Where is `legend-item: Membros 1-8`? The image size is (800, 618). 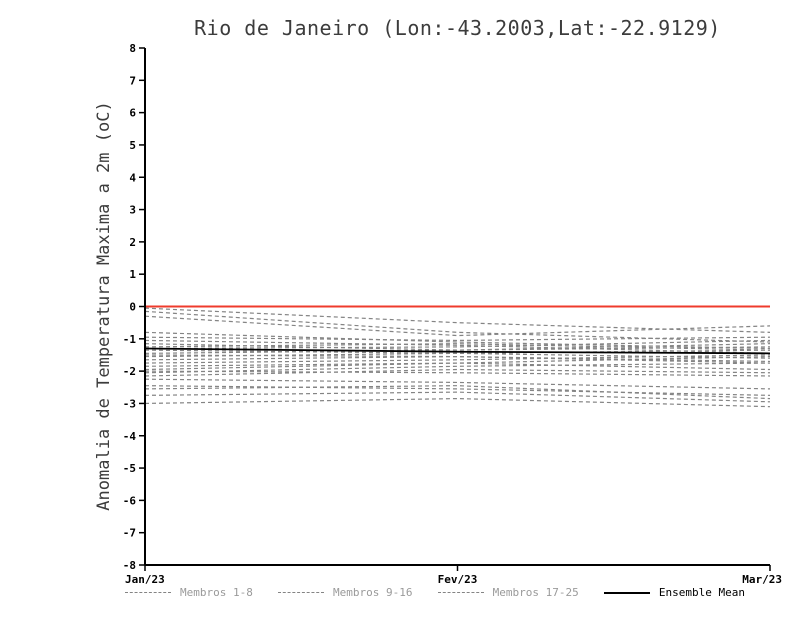
legend-item: Membros 1-8 is located at coordinates (189, 592).